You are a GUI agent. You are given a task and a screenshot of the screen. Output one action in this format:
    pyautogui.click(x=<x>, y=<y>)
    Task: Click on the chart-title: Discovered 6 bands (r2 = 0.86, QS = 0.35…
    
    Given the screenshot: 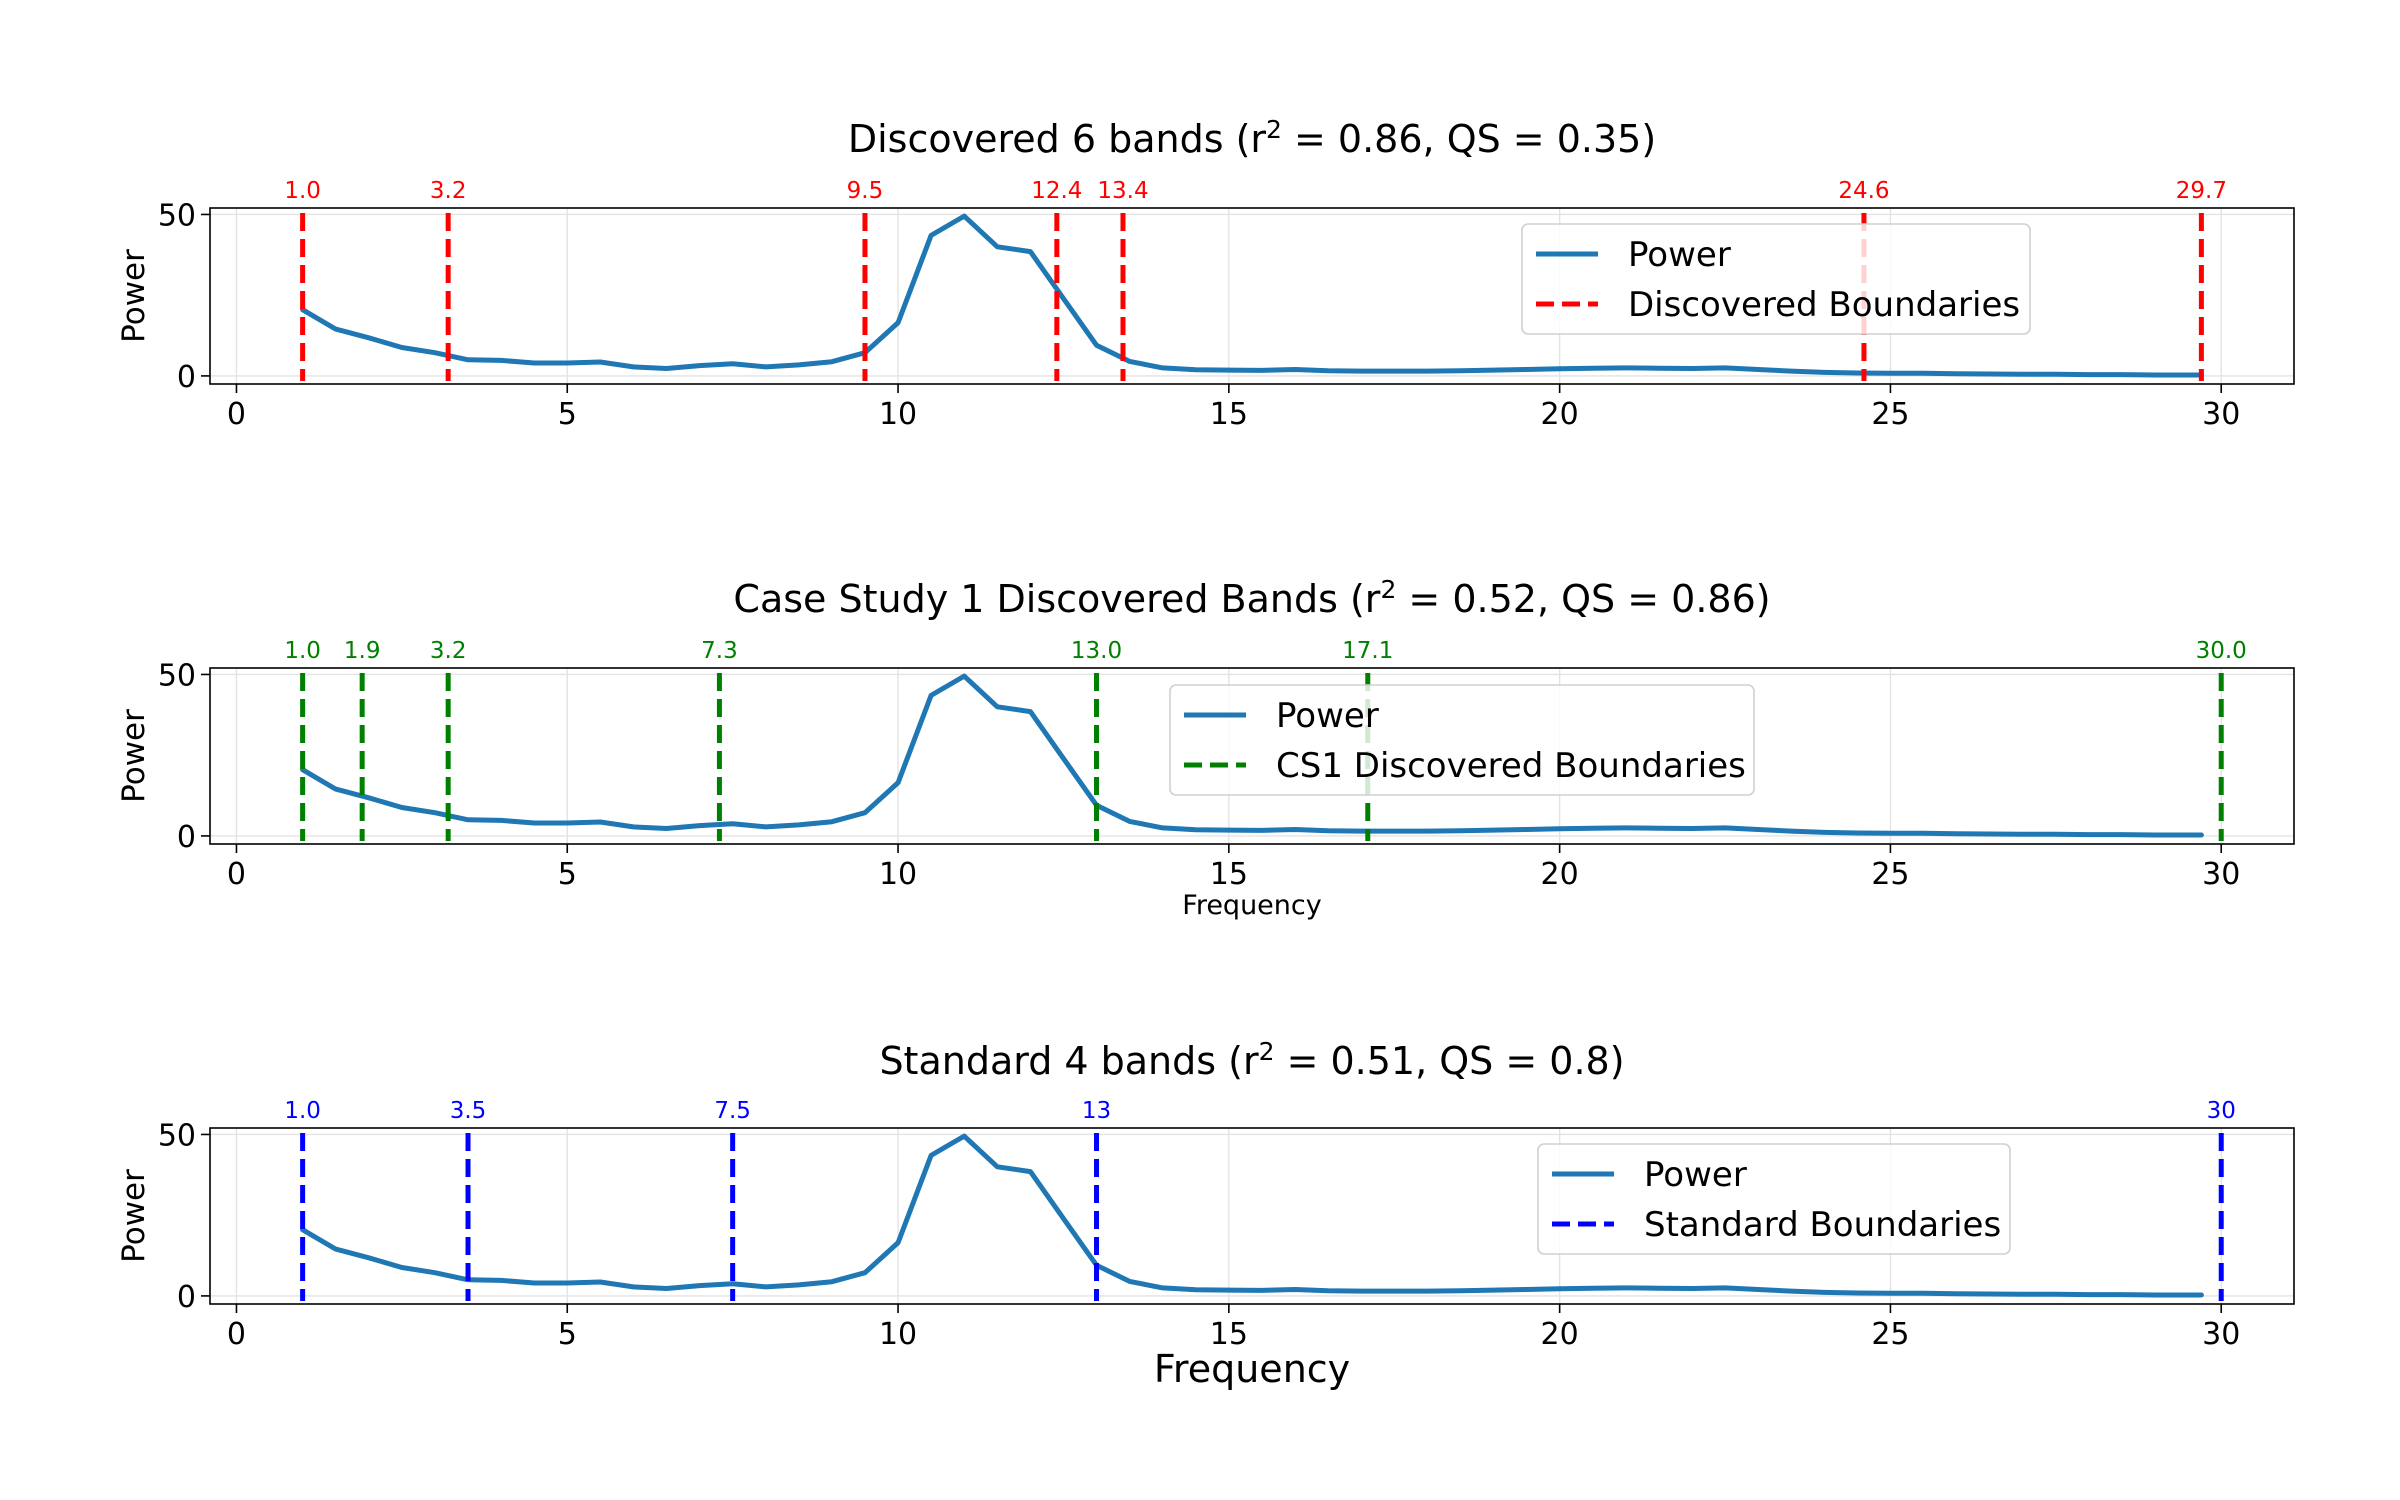 What is the action you would take?
    pyautogui.click(x=1252, y=138)
    